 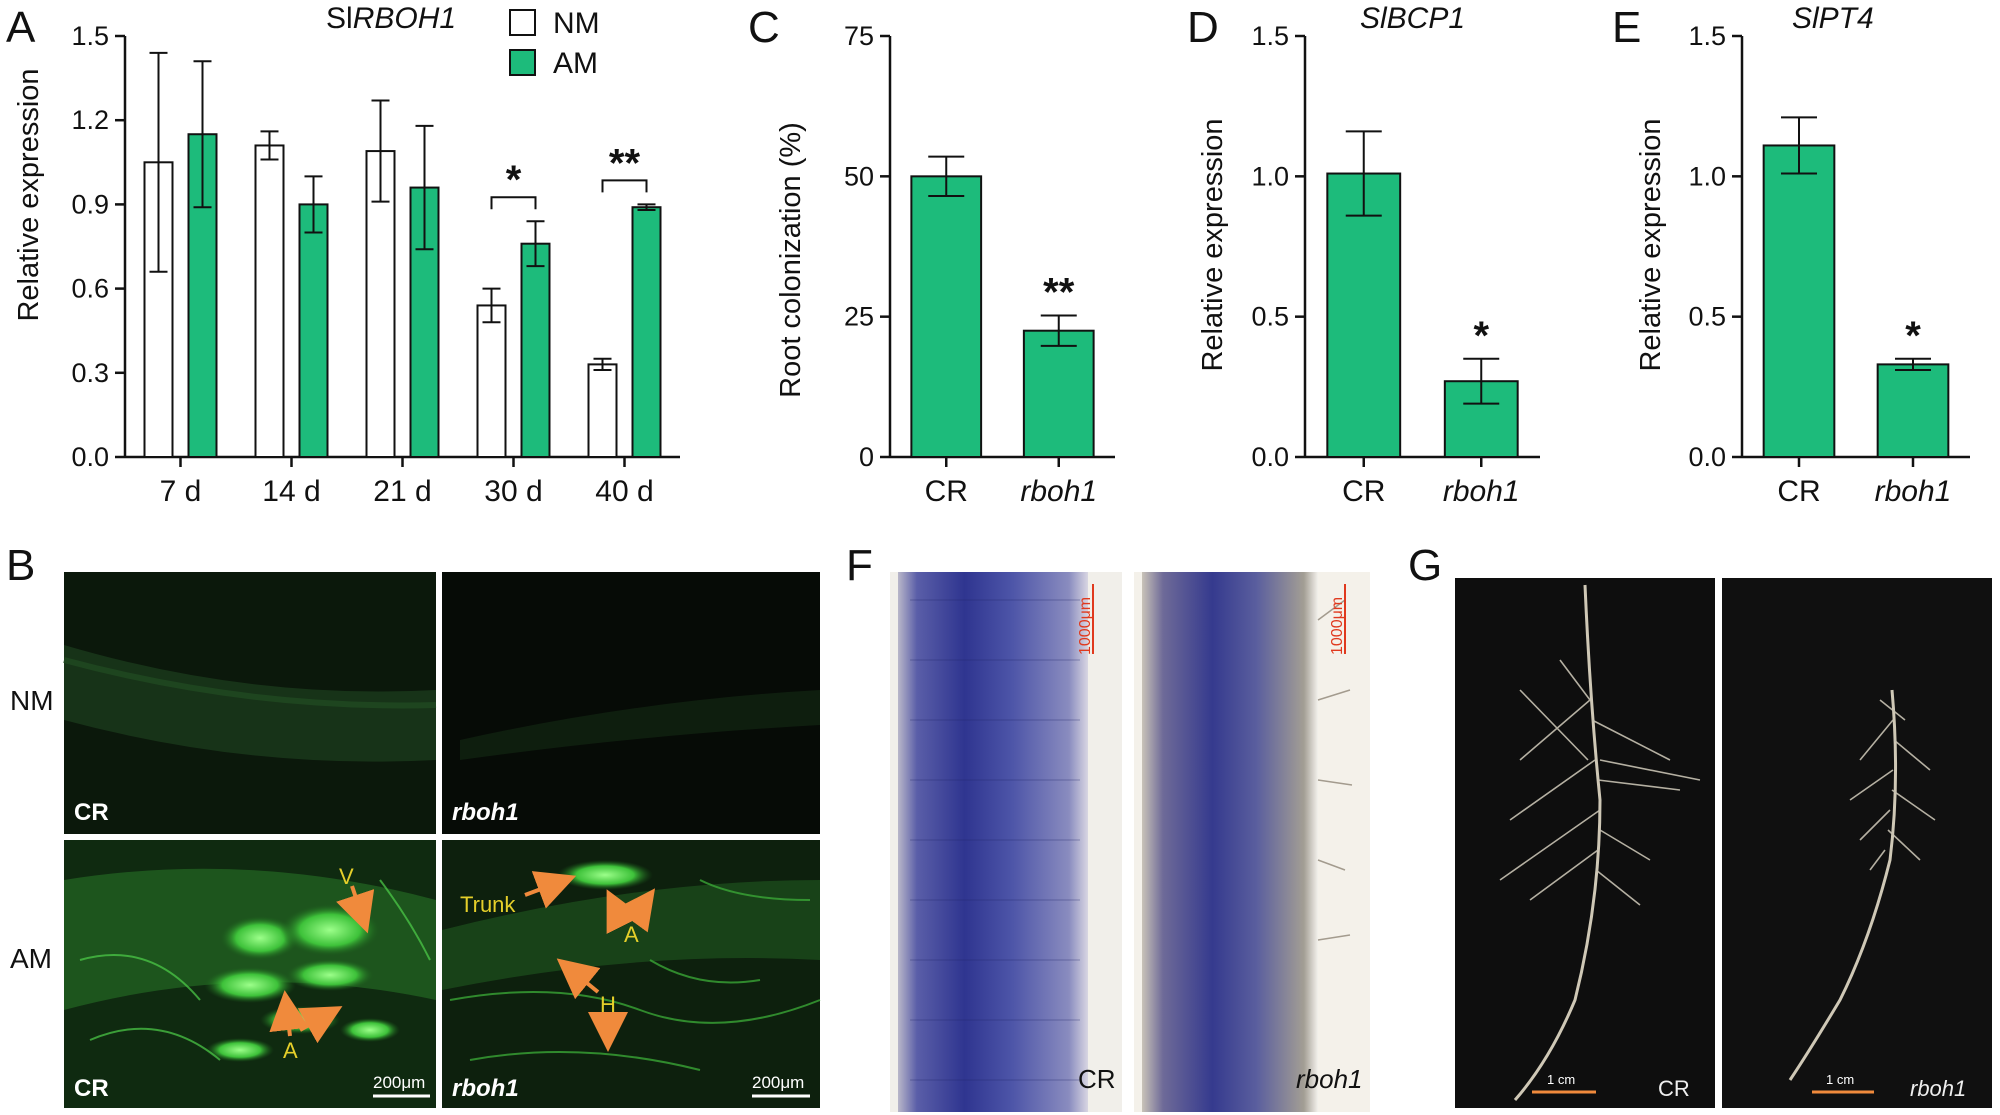 What do you see at coordinates (346, 876) in the screenshot?
I see `label-v: V` at bounding box center [346, 876].